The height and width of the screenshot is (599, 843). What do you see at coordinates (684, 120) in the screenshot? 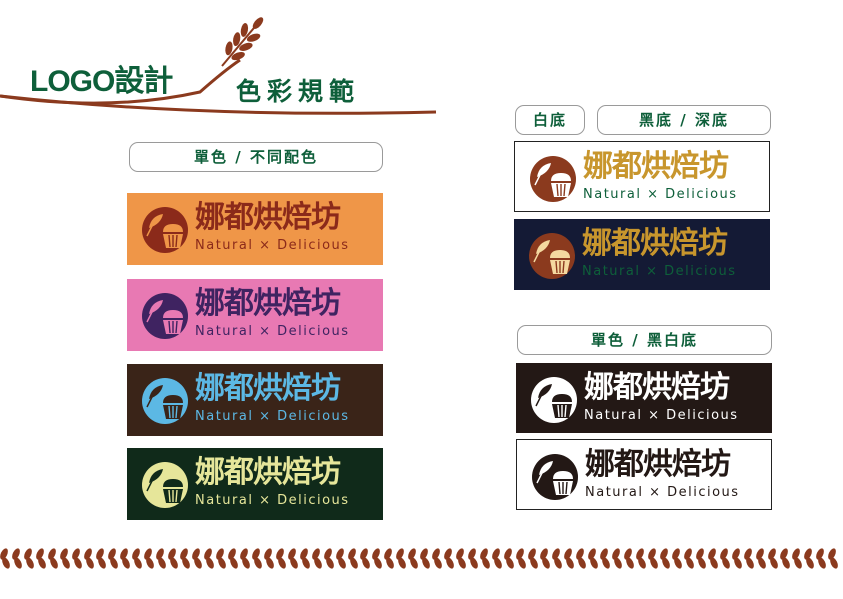
I see `label-dark-bg: 黑底 / 深底` at bounding box center [684, 120].